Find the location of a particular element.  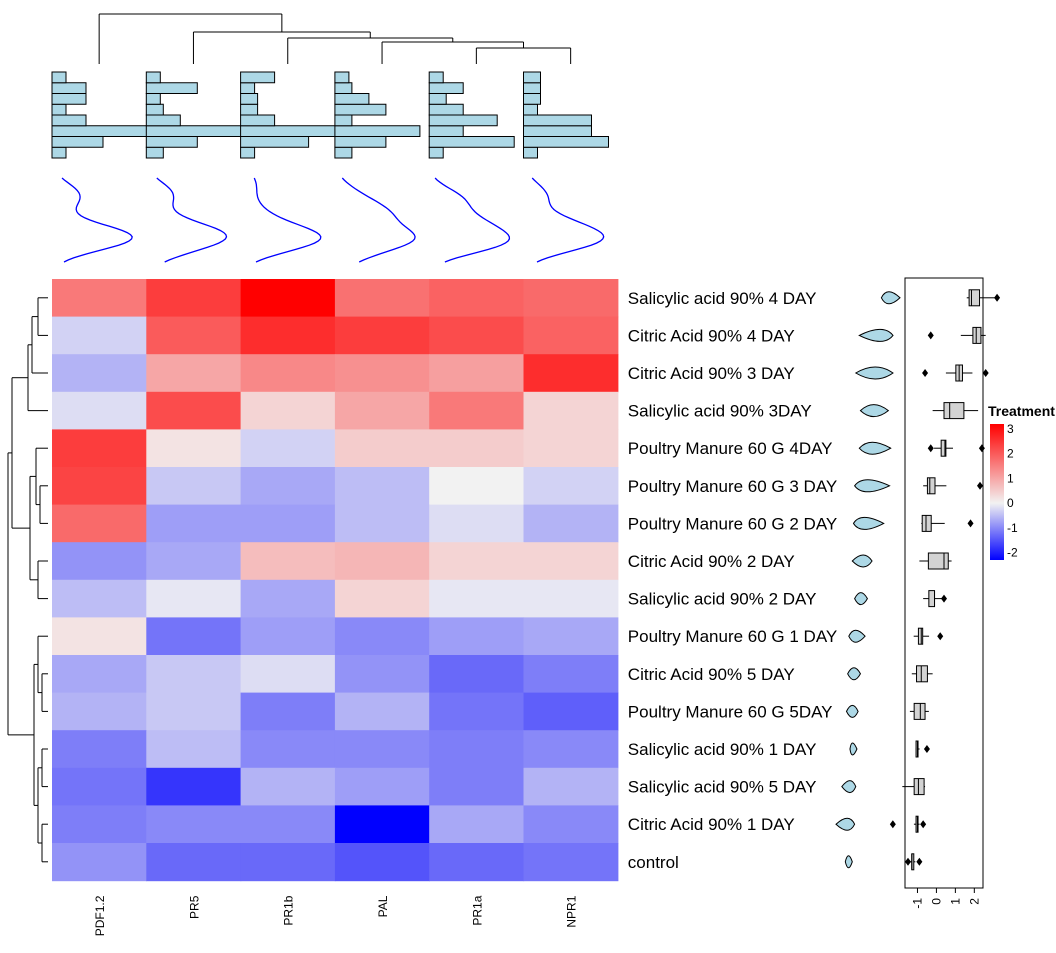

column-density-plots is located at coordinates (333, 220).